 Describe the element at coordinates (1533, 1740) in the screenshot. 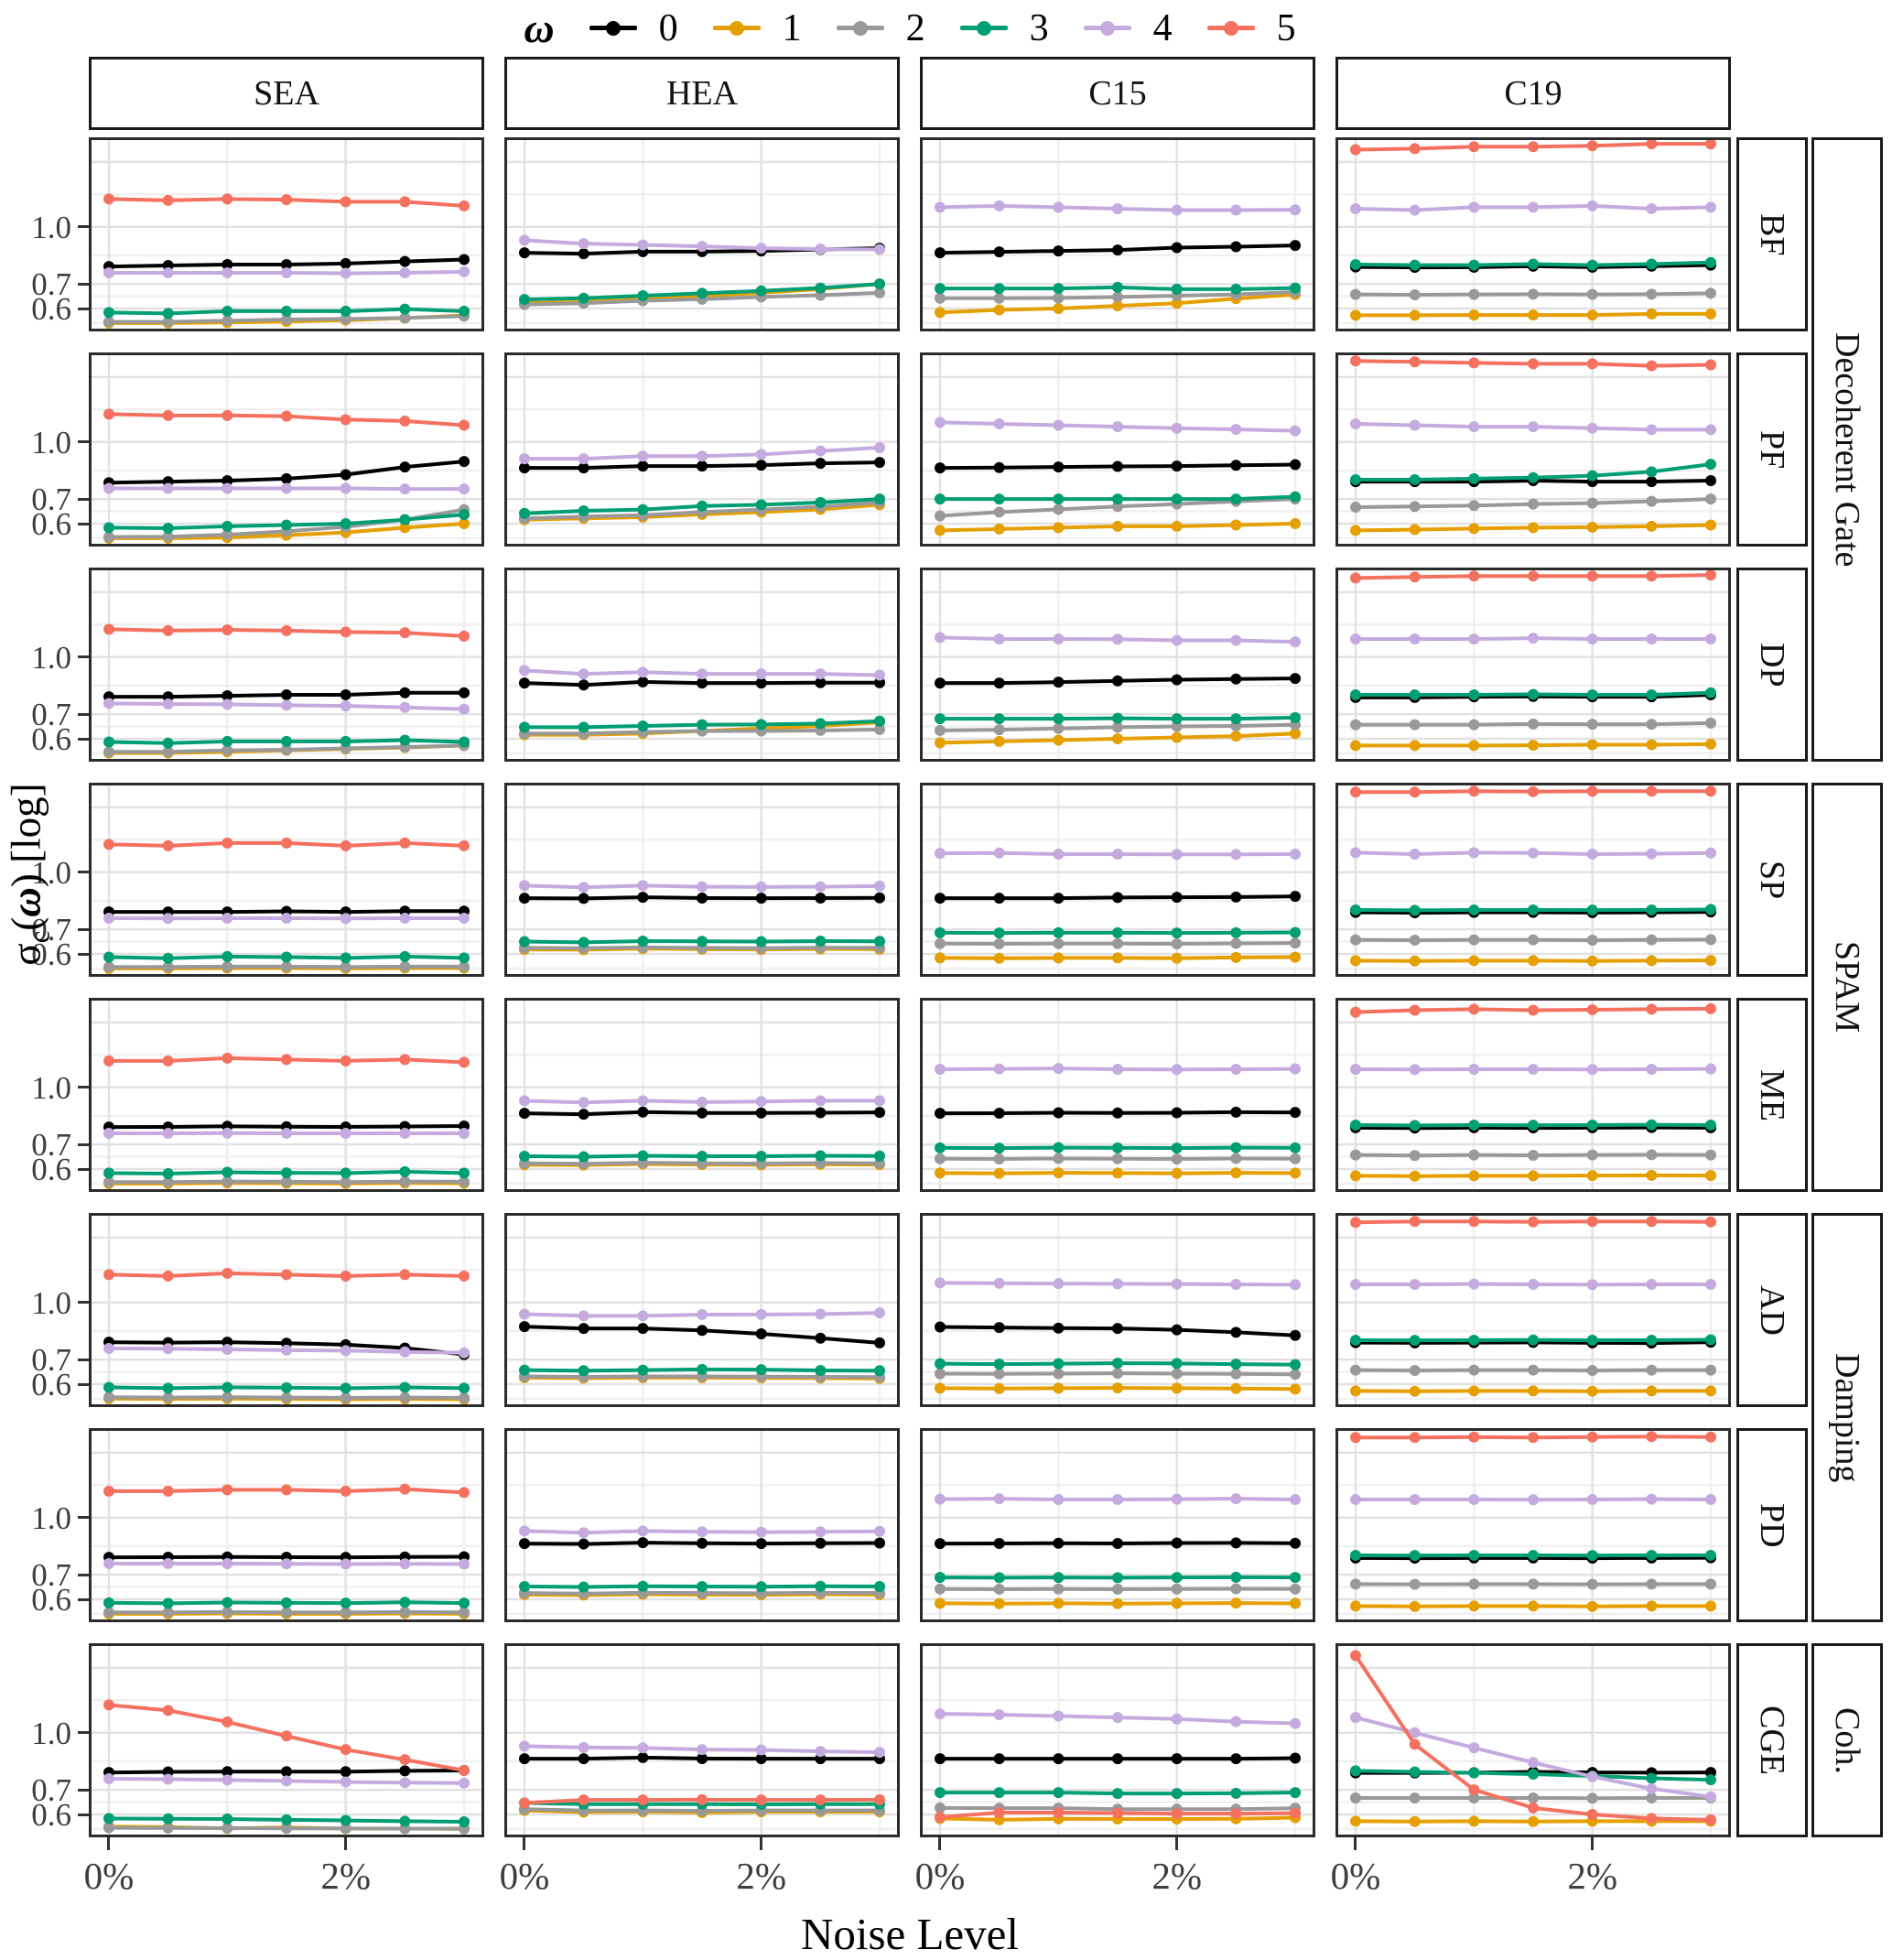

I see `panel-C19-CGE` at that location.